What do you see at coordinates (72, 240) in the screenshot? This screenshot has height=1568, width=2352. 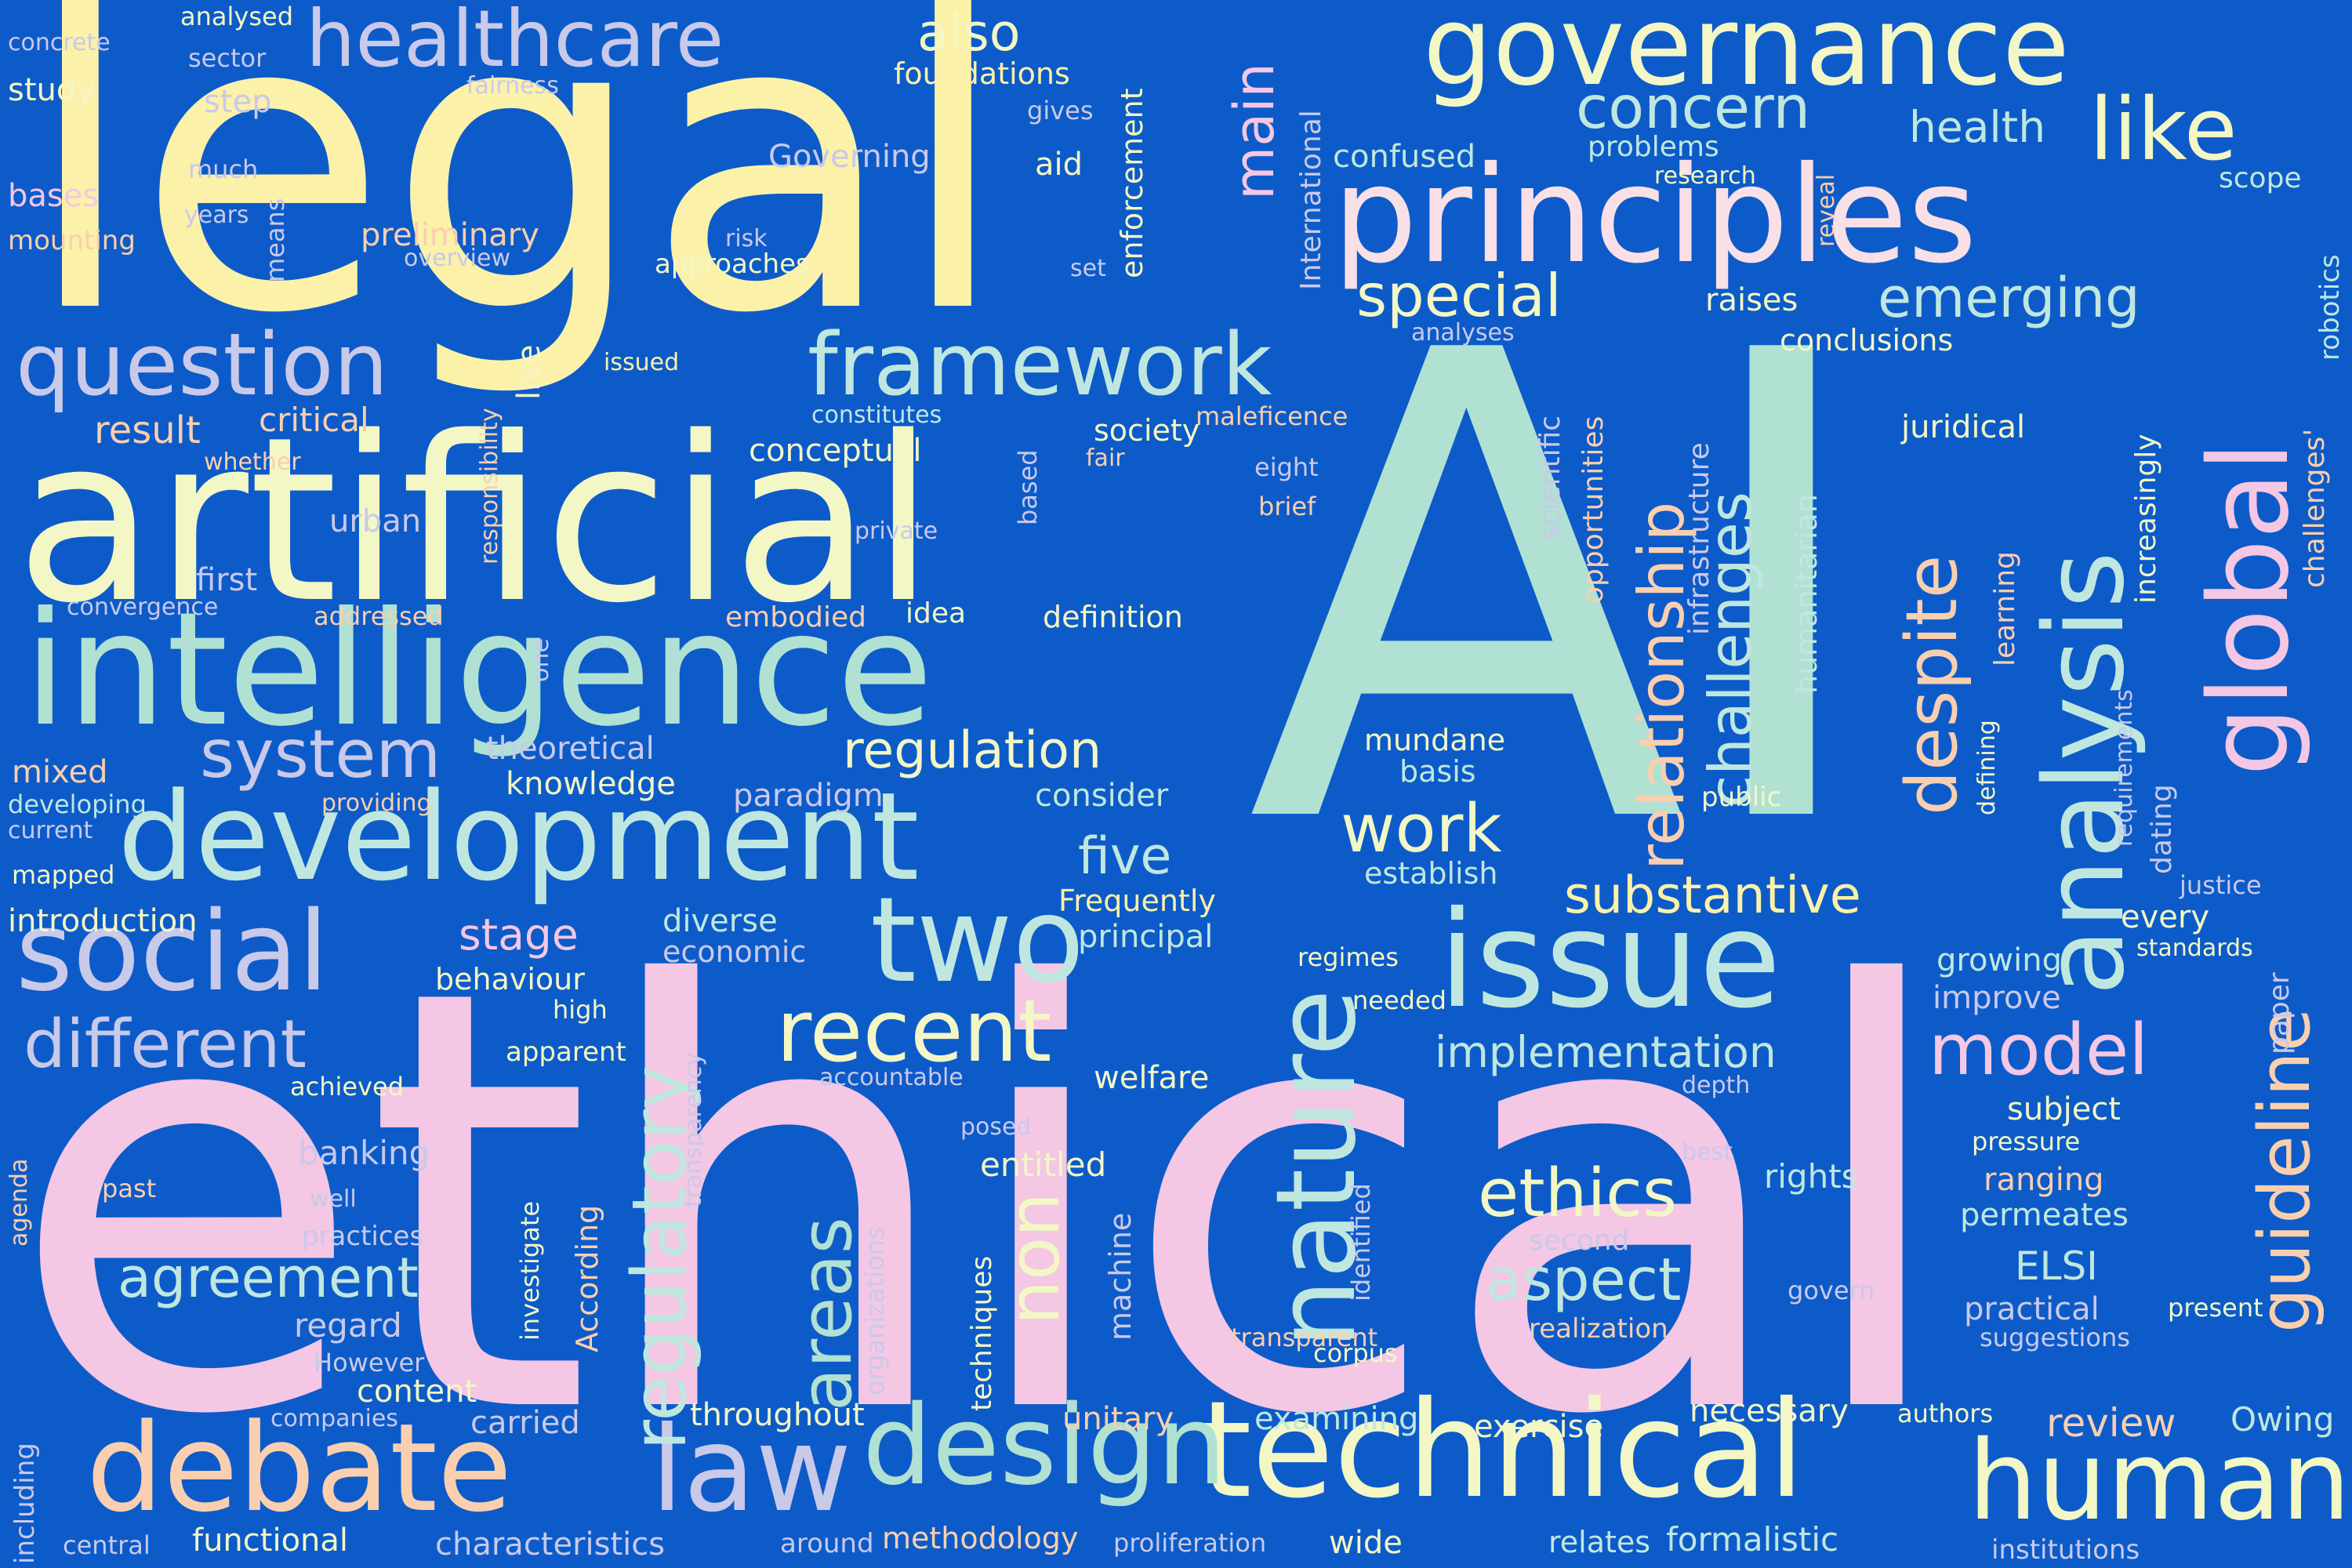 I see `word-mounting: mounting` at bounding box center [72, 240].